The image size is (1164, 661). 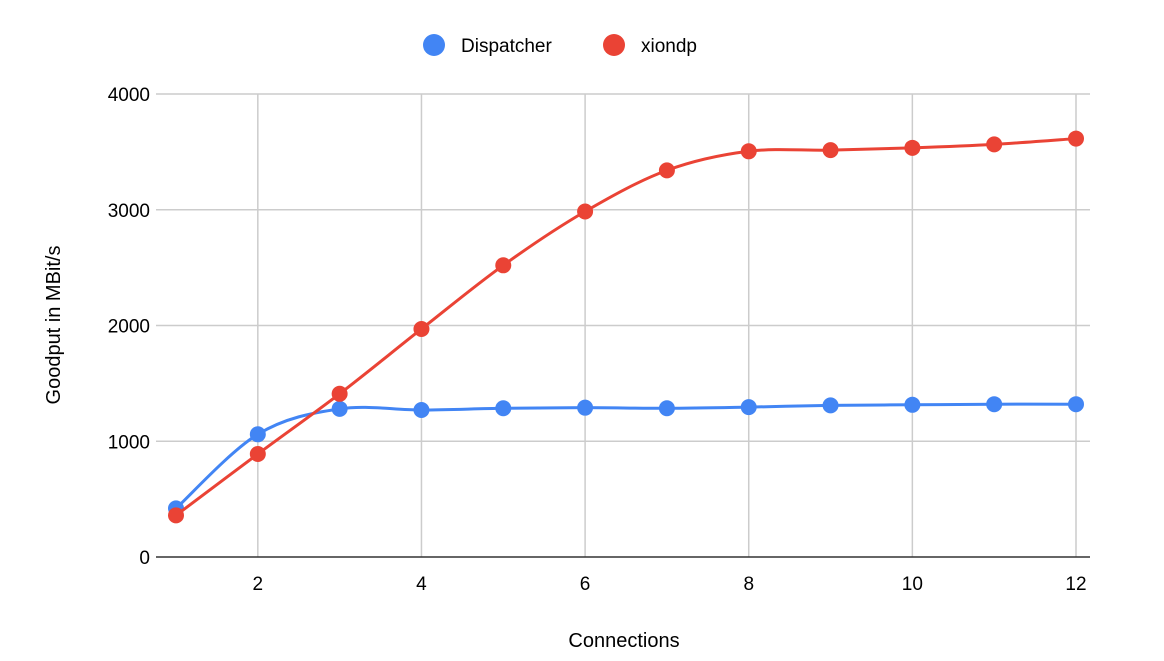 What do you see at coordinates (614, 45) in the screenshot?
I see `legend-marker-xiondp` at bounding box center [614, 45].